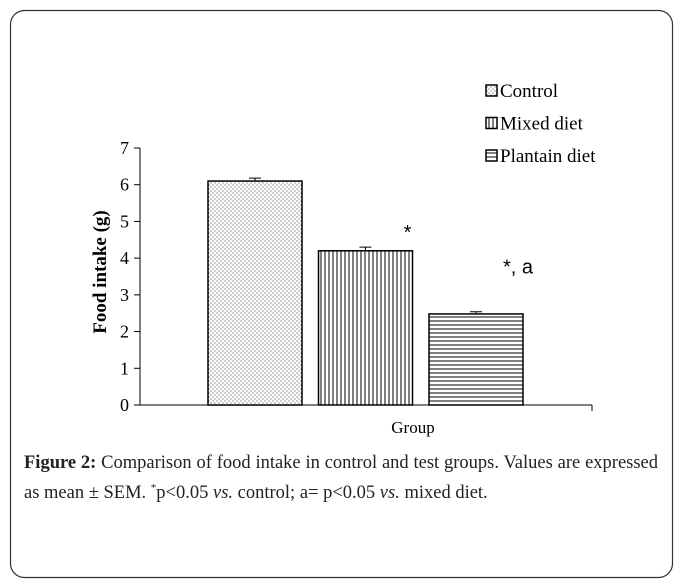 Image resolution: width=683 pixels, height=588 pixels. What do you see at coordinates (60, 463) in the screenshot?
I see `caption-label: Figure 2:` at bounding box center [60, 463].